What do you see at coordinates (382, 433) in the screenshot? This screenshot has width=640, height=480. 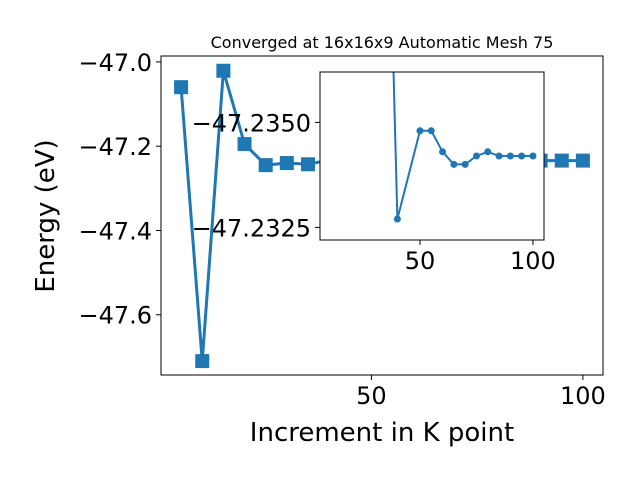 I see `x-axis-label: Increment in K point` at bounding box center [382, 433].